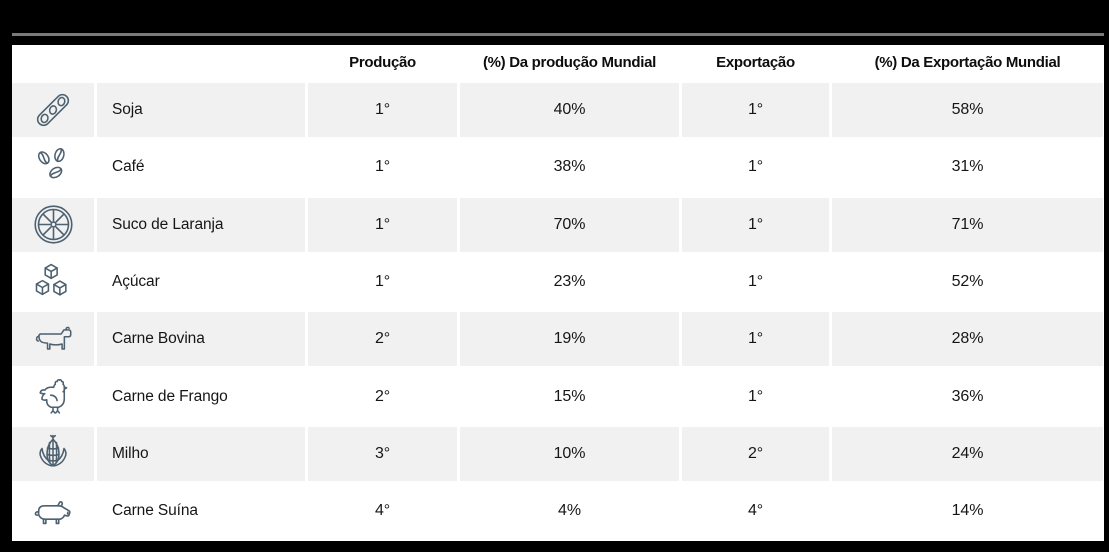  I want to click on soybean-icon, so click(53, 110).